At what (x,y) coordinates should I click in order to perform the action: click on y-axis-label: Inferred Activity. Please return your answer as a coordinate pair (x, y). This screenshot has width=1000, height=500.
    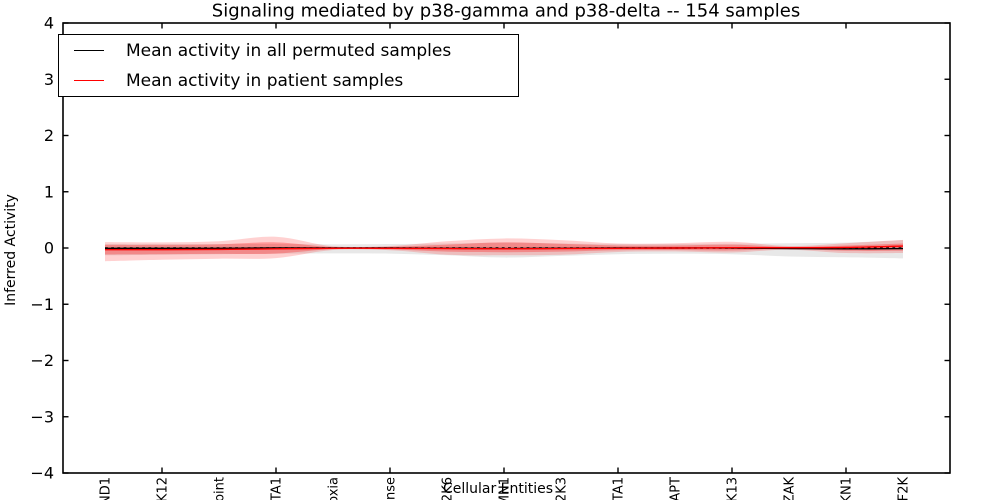
    Looking at the image, I should click on (11, 250).